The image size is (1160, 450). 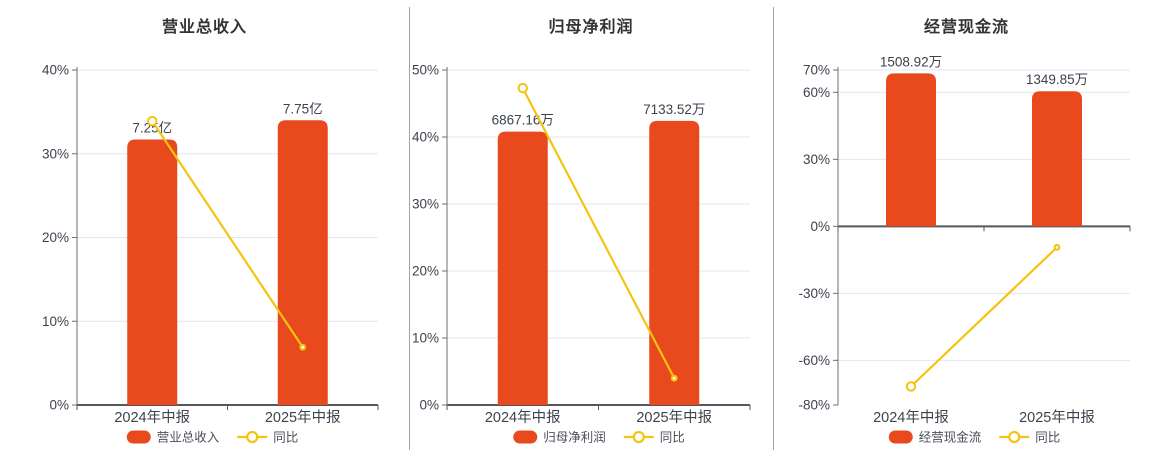 What do you see at coordinates (814, 405) in the screenshot?
I see `y-axis-tick-label: -80%` at bounding box center [814, 405].